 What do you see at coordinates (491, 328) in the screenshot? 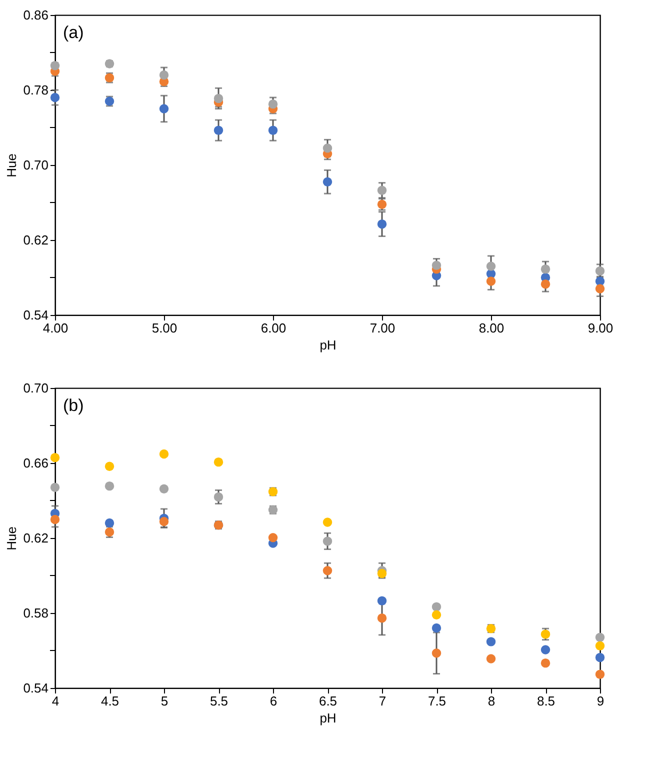
I see `x-tick-label: 8.00` at bounding box center [491, 328].